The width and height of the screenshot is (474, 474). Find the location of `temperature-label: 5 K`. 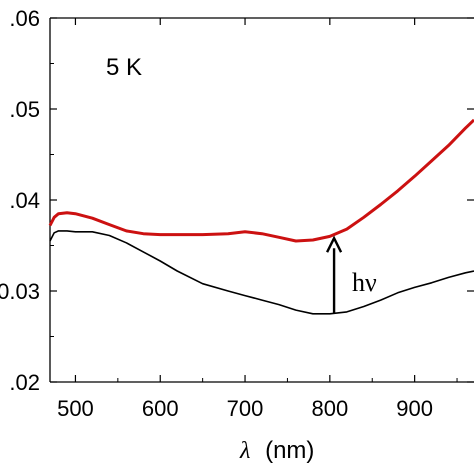

temperature-label: 5 K is located at coordinates (124, 67).